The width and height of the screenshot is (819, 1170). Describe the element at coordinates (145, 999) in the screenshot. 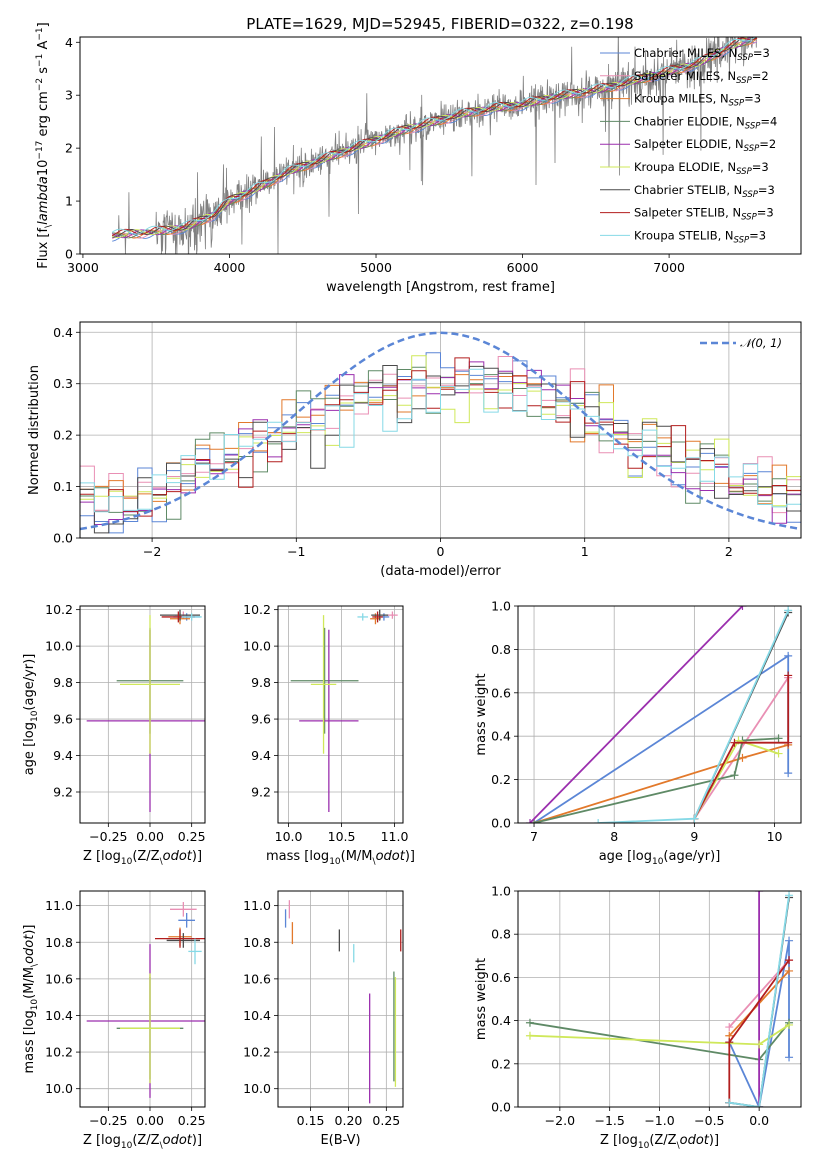

I see `plot-area-mass-vs-z` at that location.